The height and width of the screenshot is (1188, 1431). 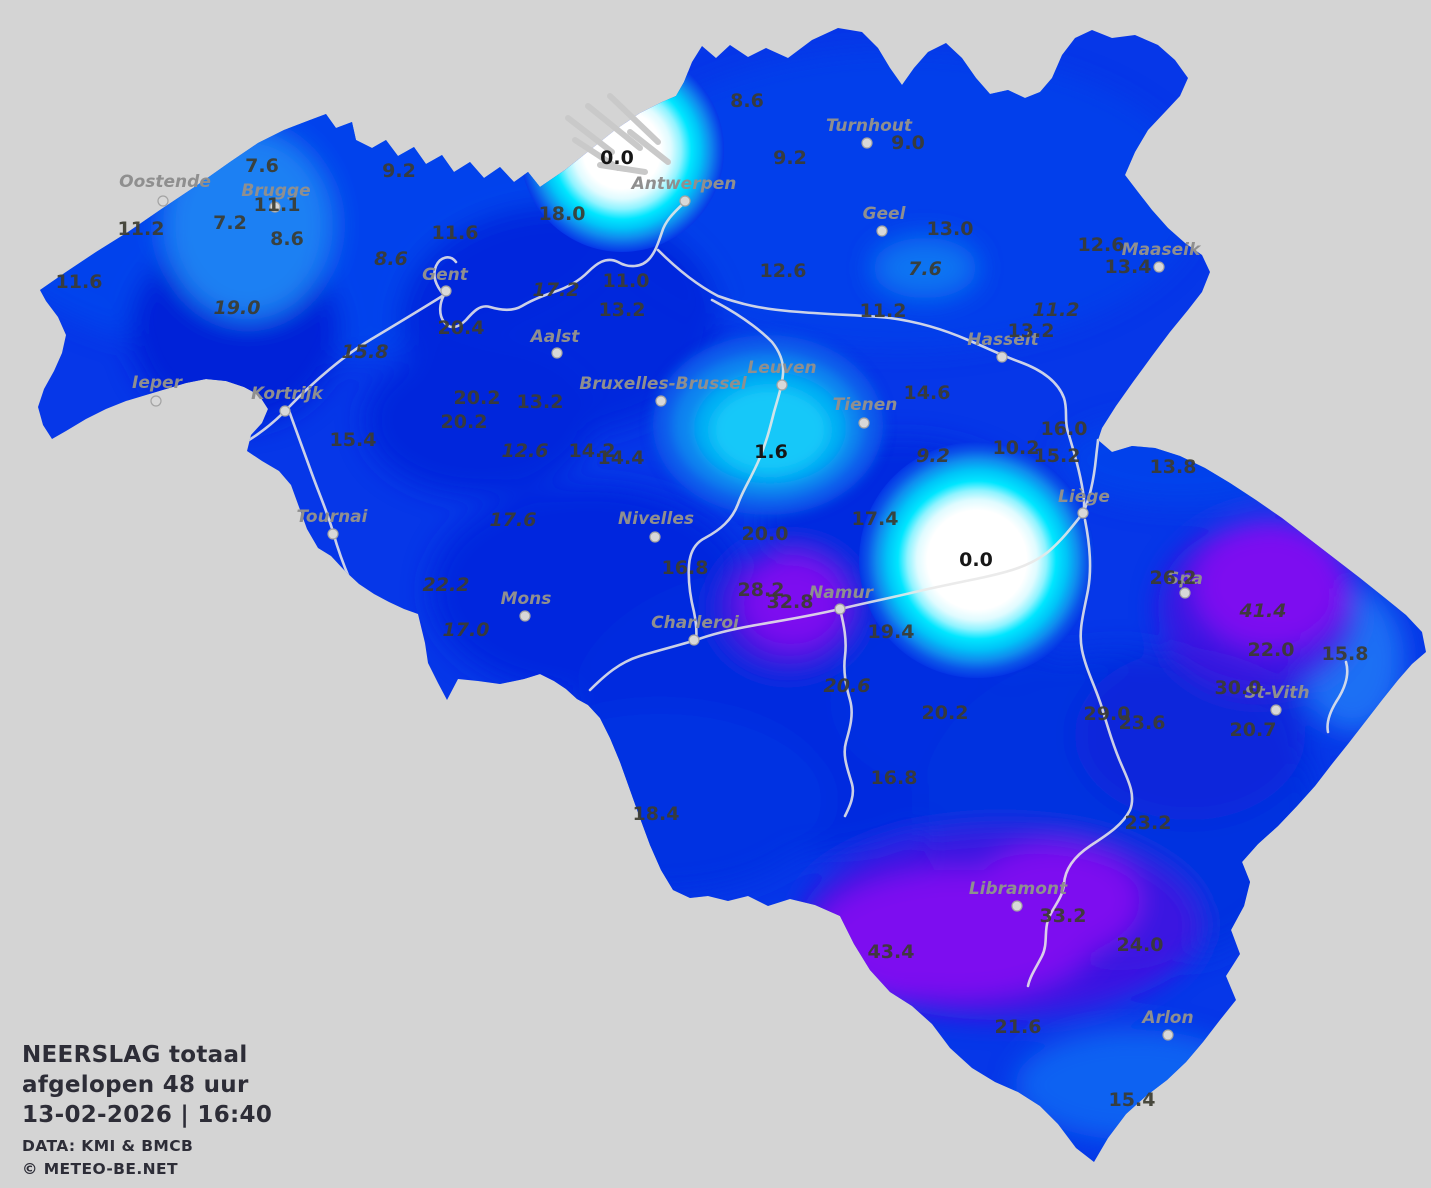 I want to click on rain-value-label: 20.0, so click(x=765, y=534).